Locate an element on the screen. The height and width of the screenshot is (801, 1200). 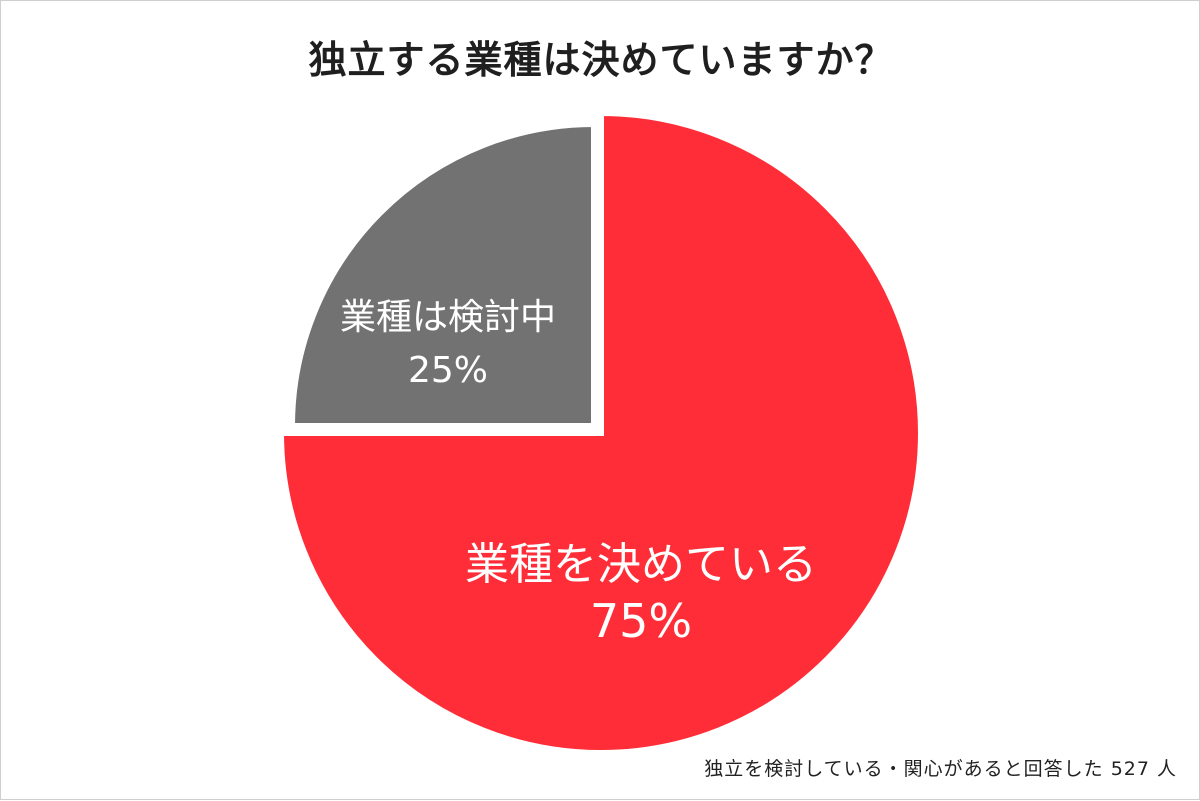
slice-label-decided: 業種を決めている is located at coordinates (641, 564).